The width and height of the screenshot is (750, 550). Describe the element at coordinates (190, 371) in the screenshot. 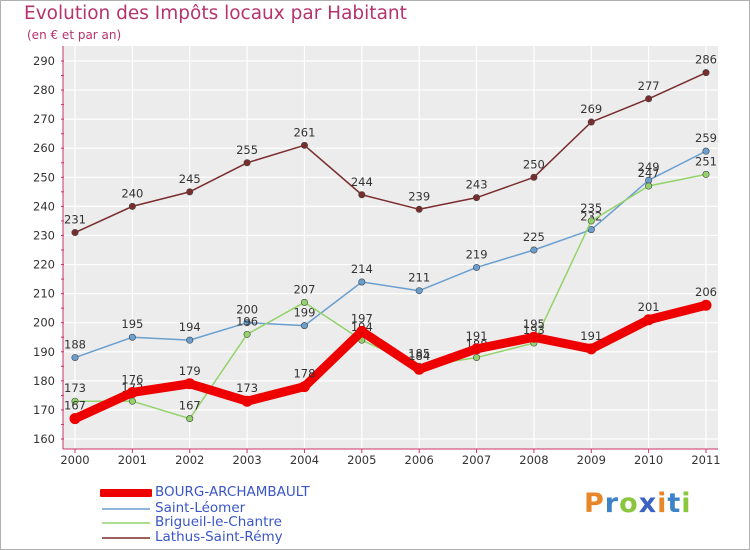

I see `data-label: 179` at that location.